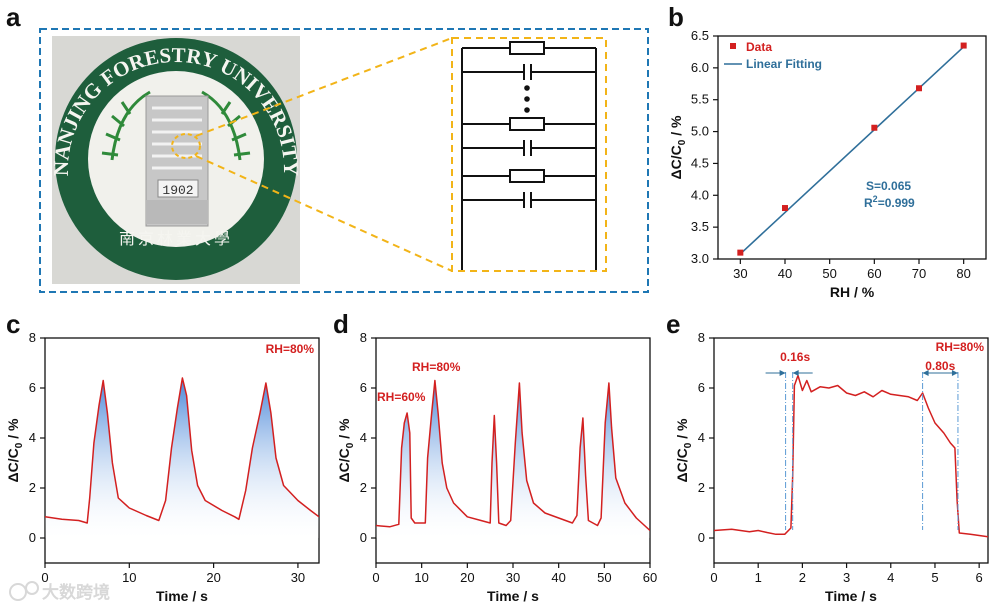  I want to click on chart-b-xlabel: RH / %, so click(852, 292).